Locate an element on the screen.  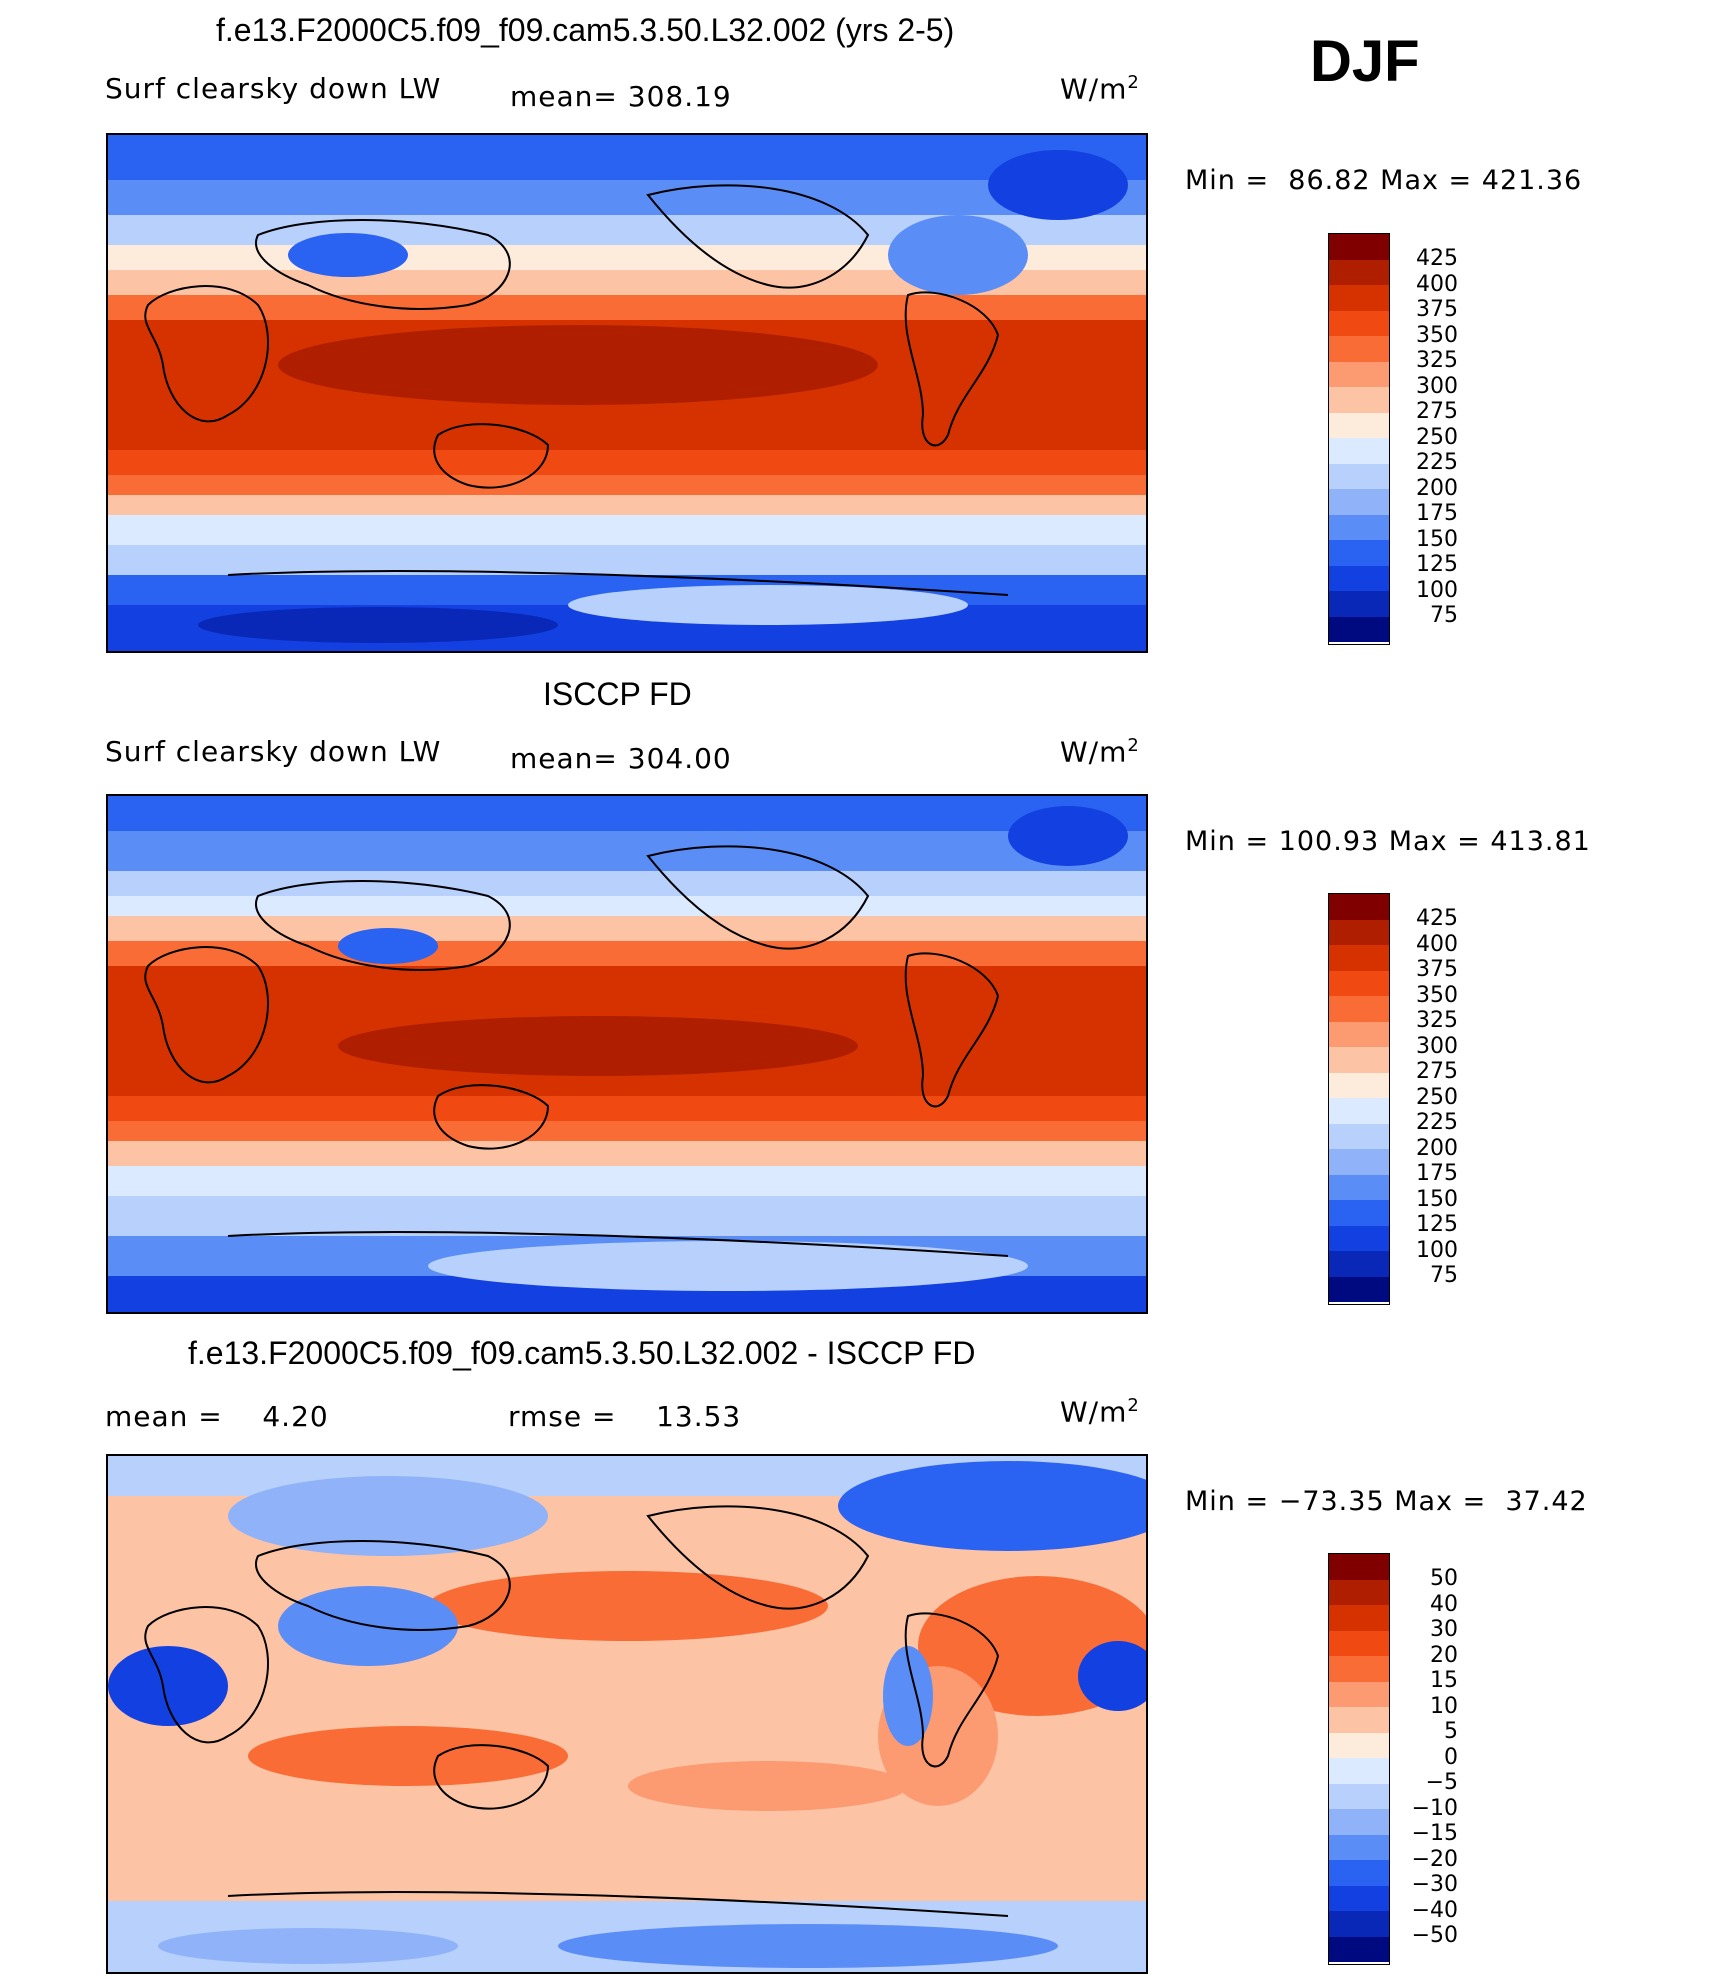
cb-label: −10 is located at coordinates (1434, 1808).